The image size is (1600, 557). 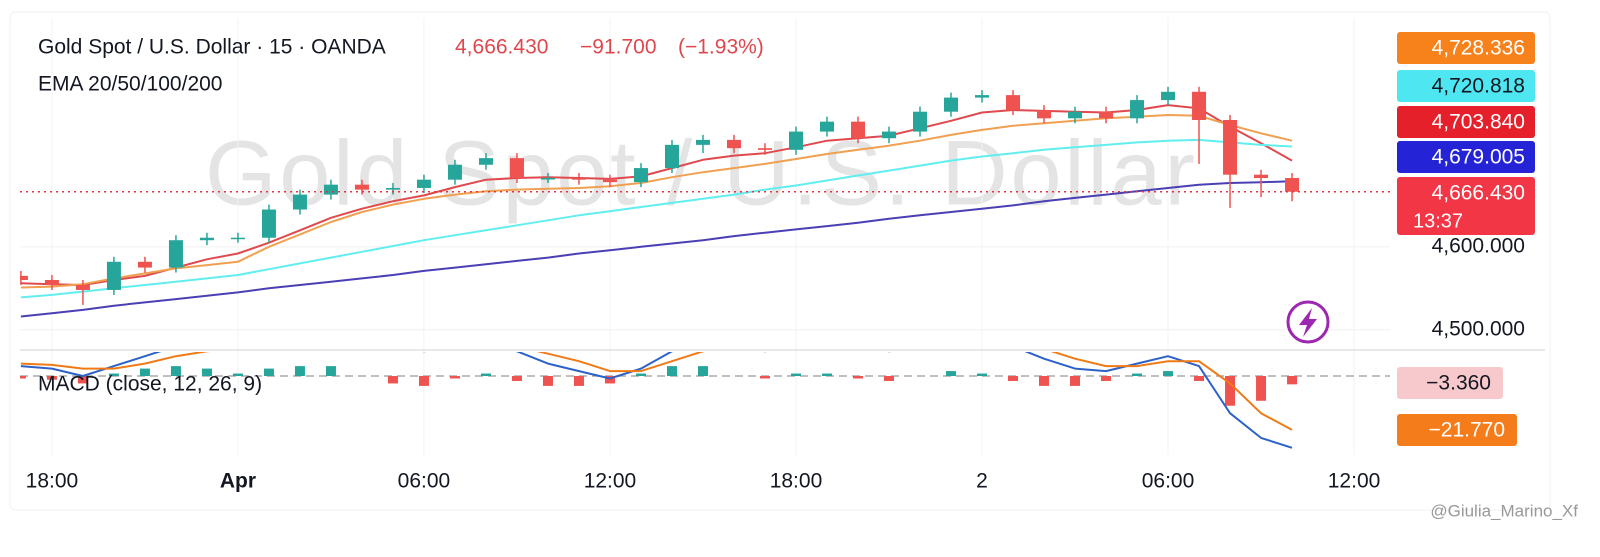 What do you see at coordinates (52, 481) in the screenshot?
I see `x-tick-label: 18:00` at bounding box center [52, 481].